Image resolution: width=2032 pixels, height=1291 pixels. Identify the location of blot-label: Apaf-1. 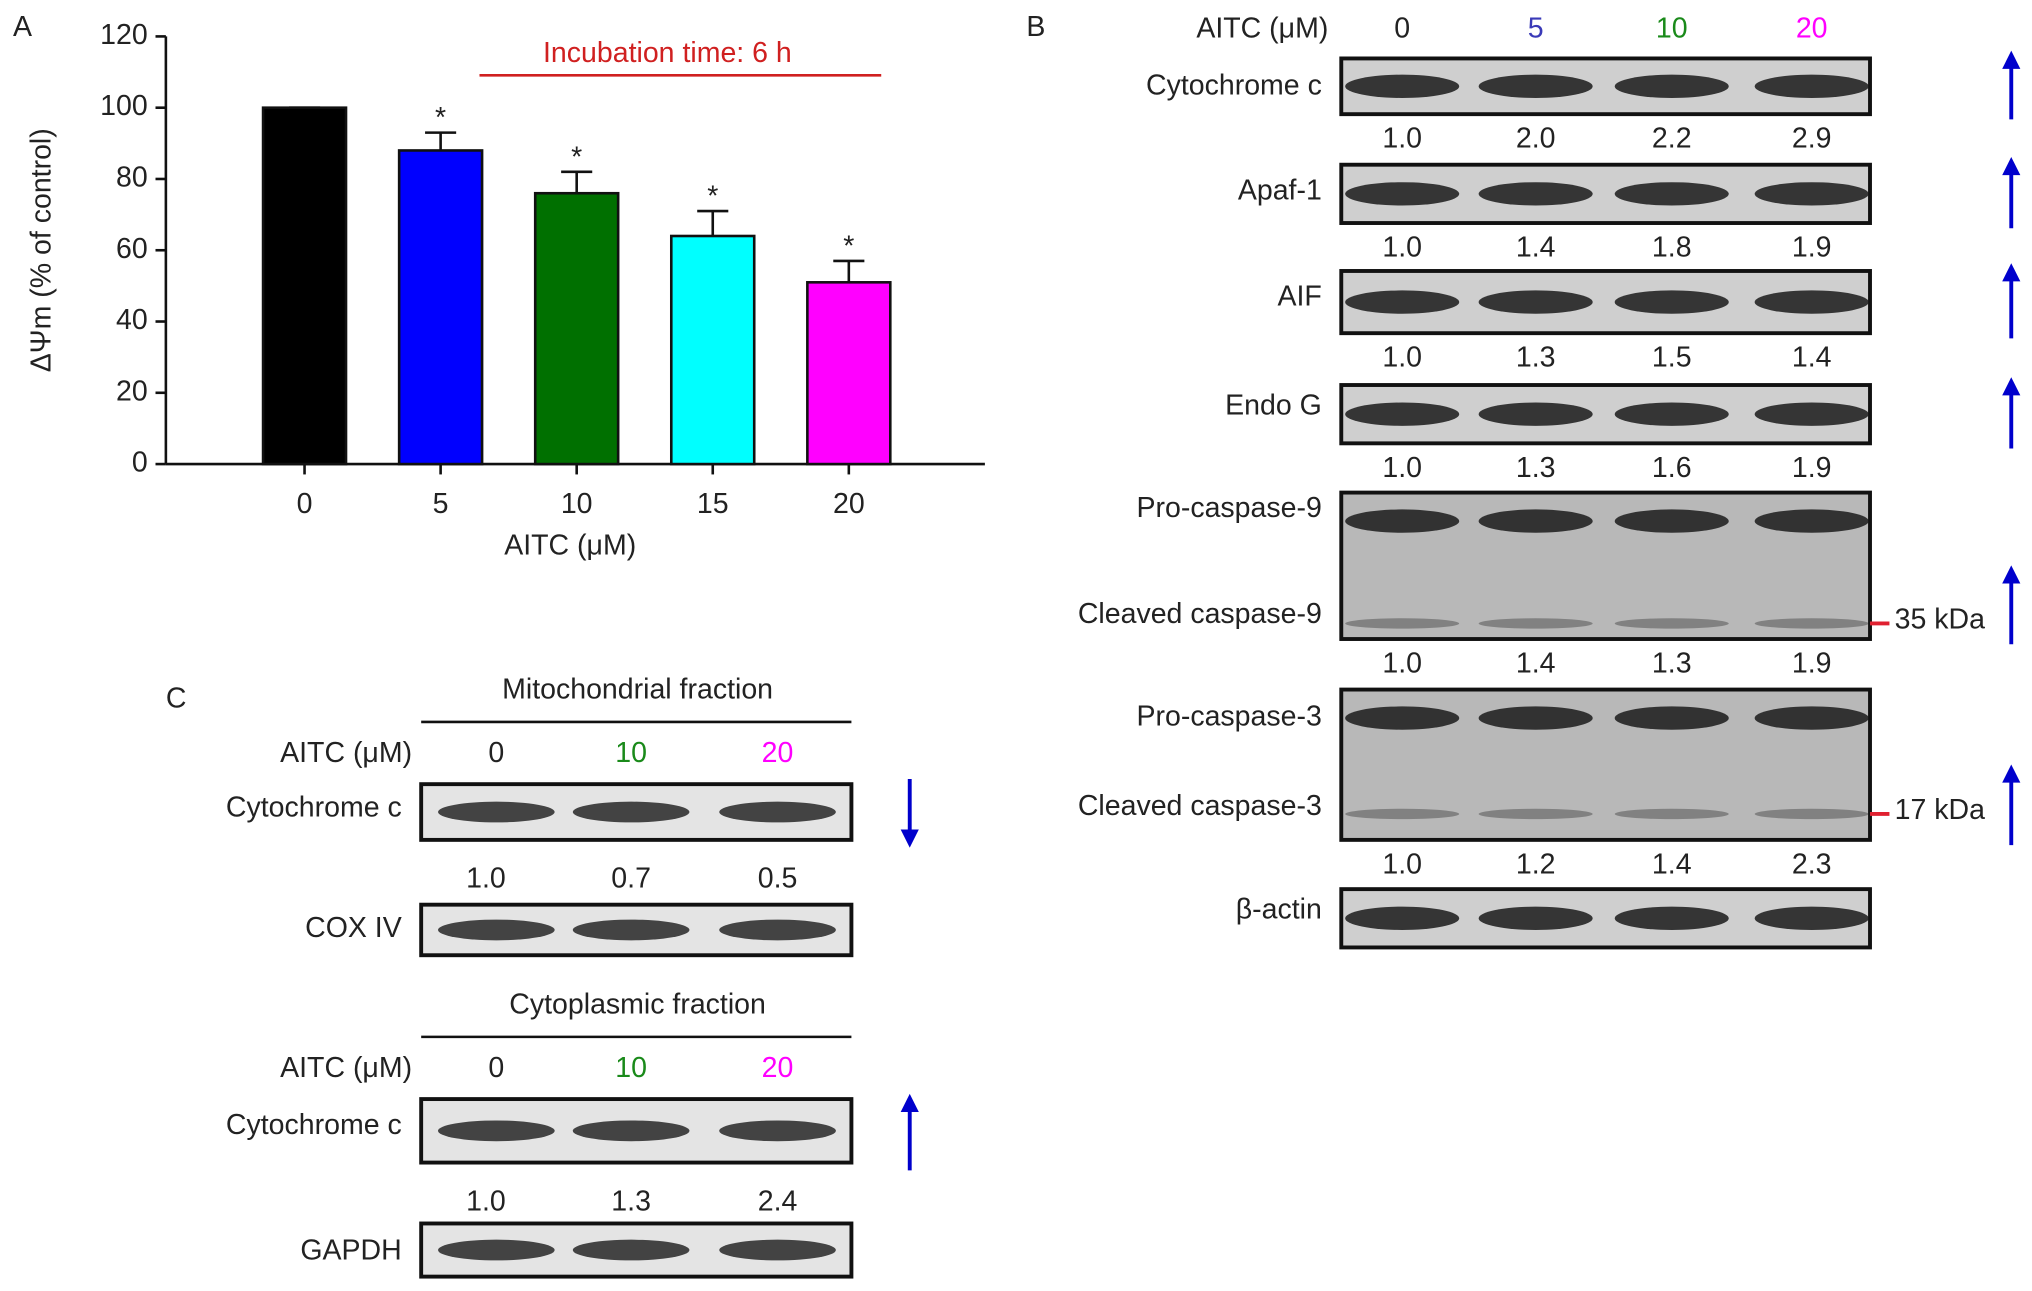
(1280, 190).